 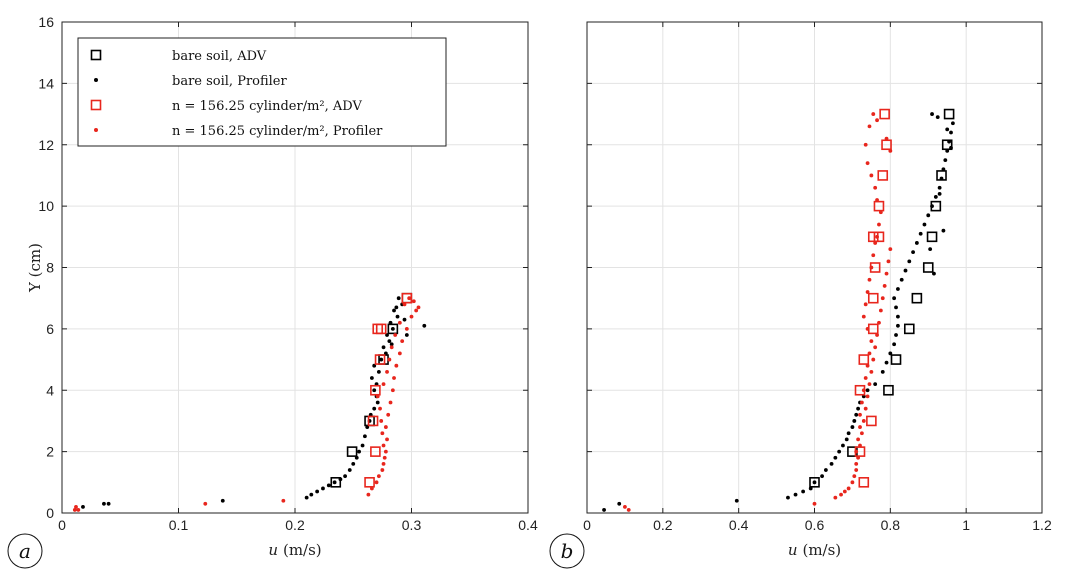 What do you see at coordinates (219, 56) in the screenshot?
I see `legend-label: bare soil, ADV` at bounding box center [219, 56].